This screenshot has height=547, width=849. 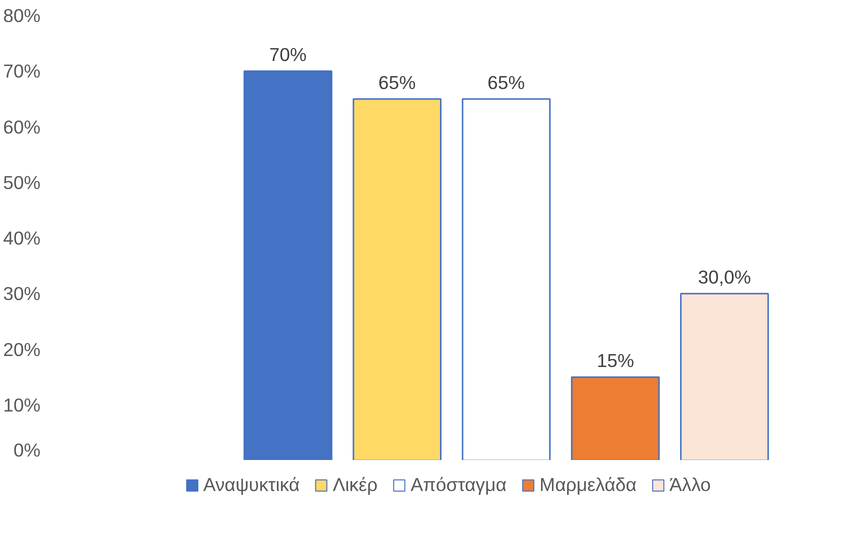 What do you see at coordinates (458, 485) in the screenshot?
I see `legend-label: Απόσταγμα` at bounding box center [458, 485].